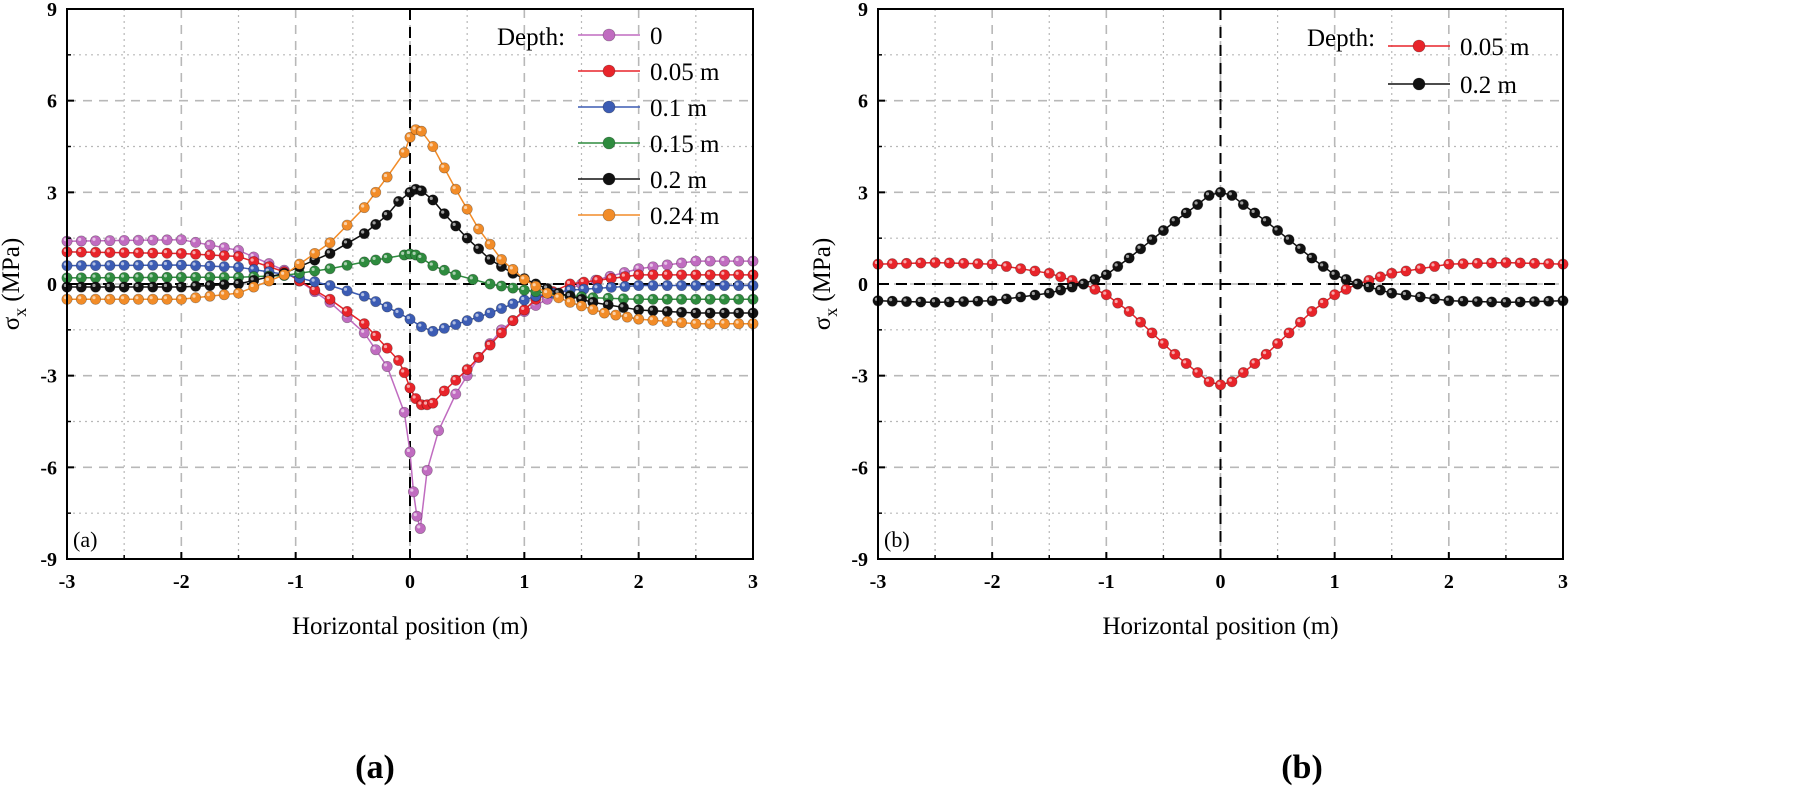 This screenshot has height=787, width=1800. What do you see at coordinates (48, 377) in the screenshot?
I see `y-tick-label: -3` at bounding box center [48, 377].